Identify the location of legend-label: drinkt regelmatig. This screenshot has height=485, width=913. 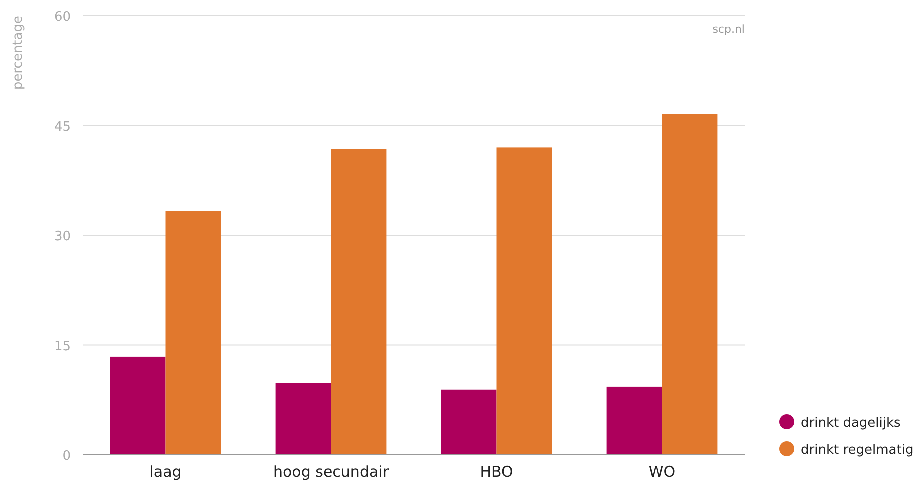
(857, 450).